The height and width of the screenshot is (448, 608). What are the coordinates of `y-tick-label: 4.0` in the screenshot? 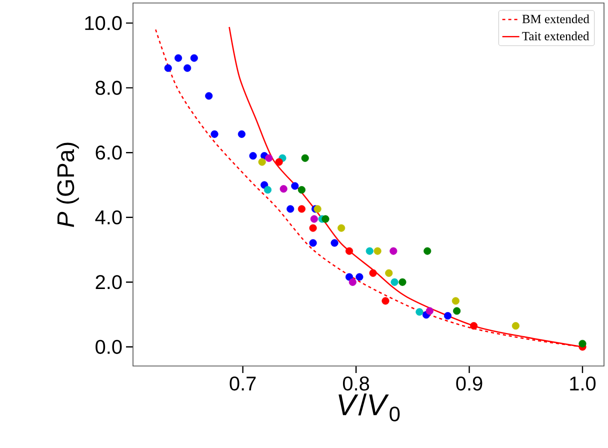 It's located at (108, 217).